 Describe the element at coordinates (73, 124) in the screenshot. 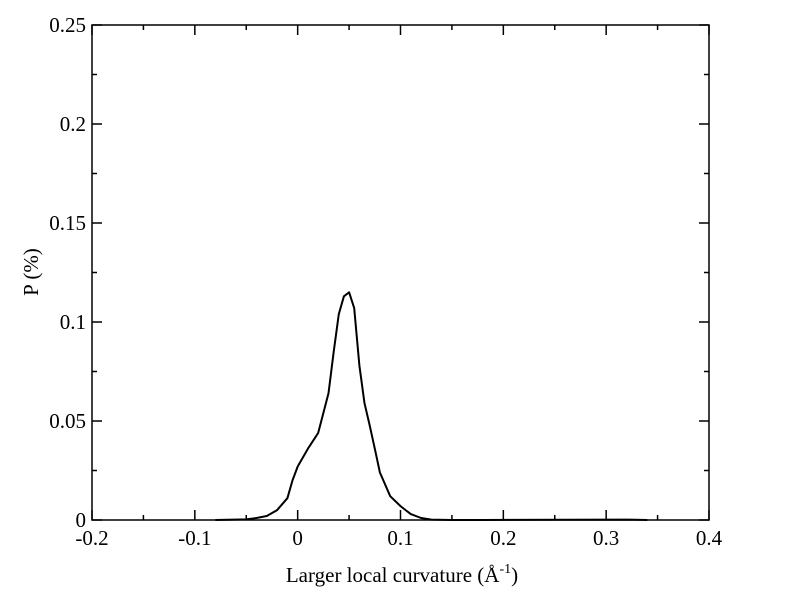

I see `y-tick-label: 0.2` at that location.